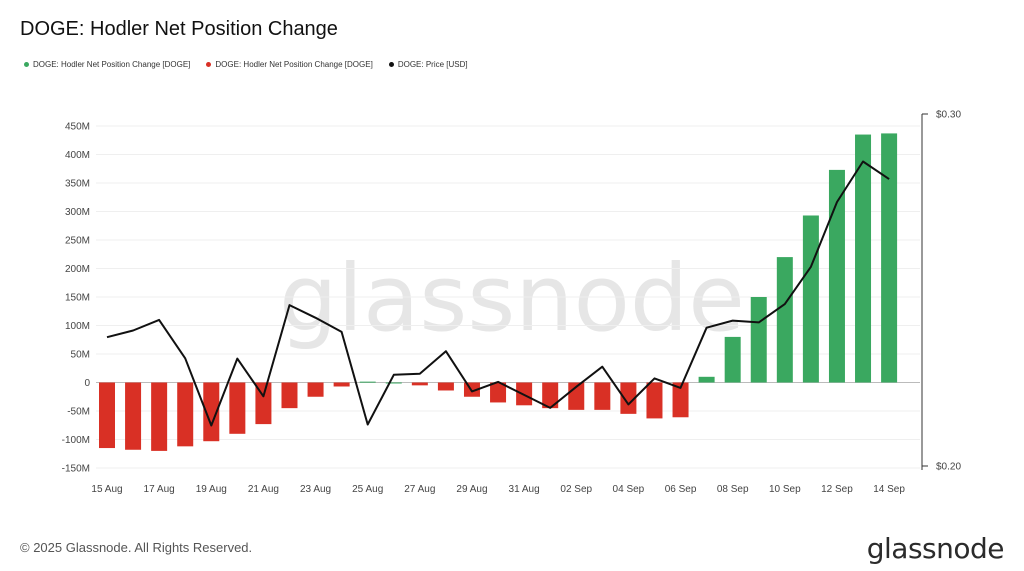 This screenshot has width=1024, height=571. Describe the element at coordinates (785, 489) in the screenshot. I see `x-tick-label: 10 Sep` at that location.